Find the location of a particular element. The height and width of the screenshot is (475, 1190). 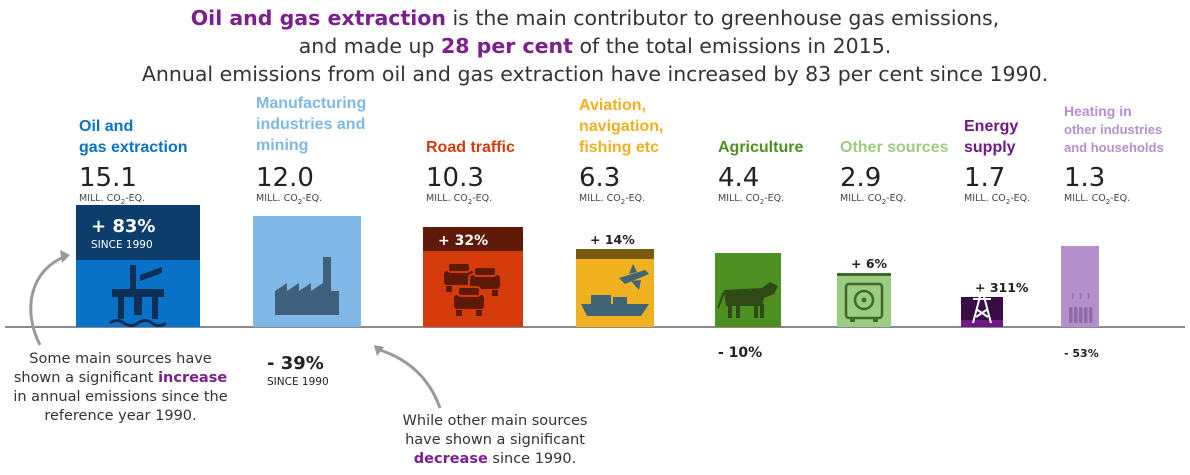

category-label: fishing etc is located at coordinates (619, 147).